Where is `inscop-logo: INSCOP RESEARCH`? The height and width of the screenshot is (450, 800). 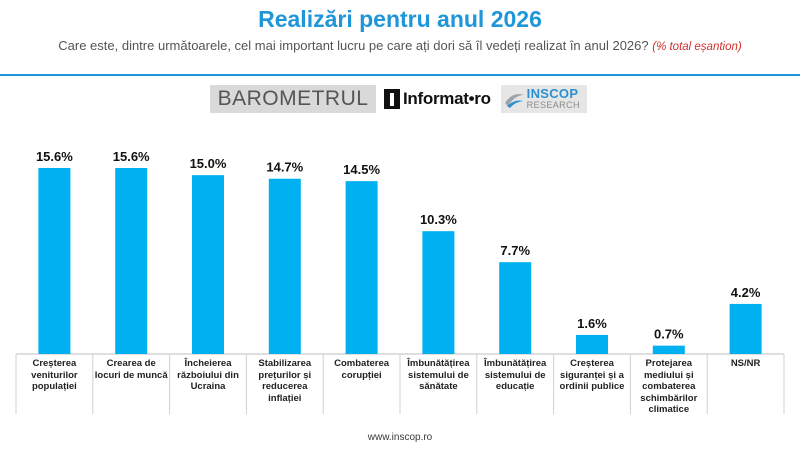 inscop-logo: INSCOP RESEARCH is located at coordinates (543, 99).